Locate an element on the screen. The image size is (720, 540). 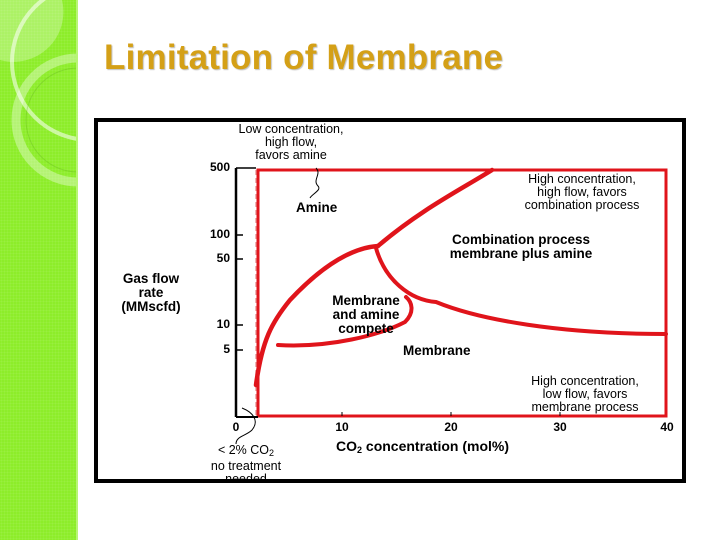
sidebar-edge is located at coordinates (77, 270).